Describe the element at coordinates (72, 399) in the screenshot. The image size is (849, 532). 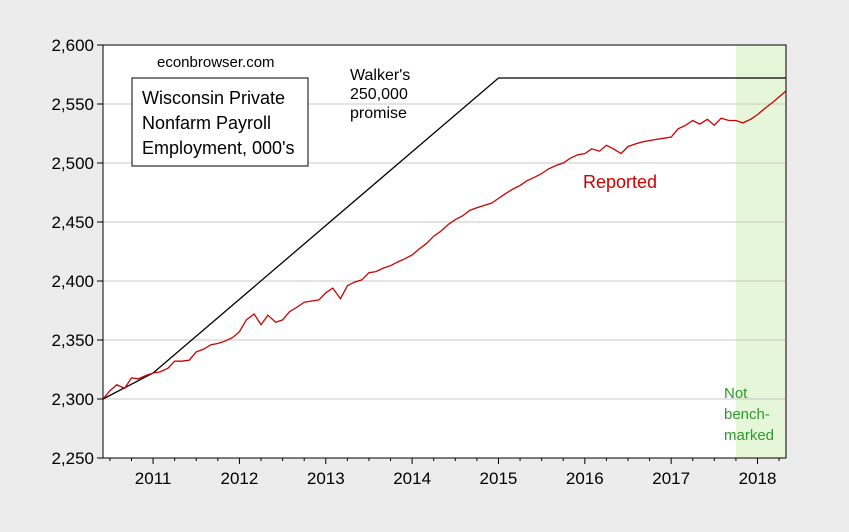
I see `y-tick-label: 2,300` at that location.